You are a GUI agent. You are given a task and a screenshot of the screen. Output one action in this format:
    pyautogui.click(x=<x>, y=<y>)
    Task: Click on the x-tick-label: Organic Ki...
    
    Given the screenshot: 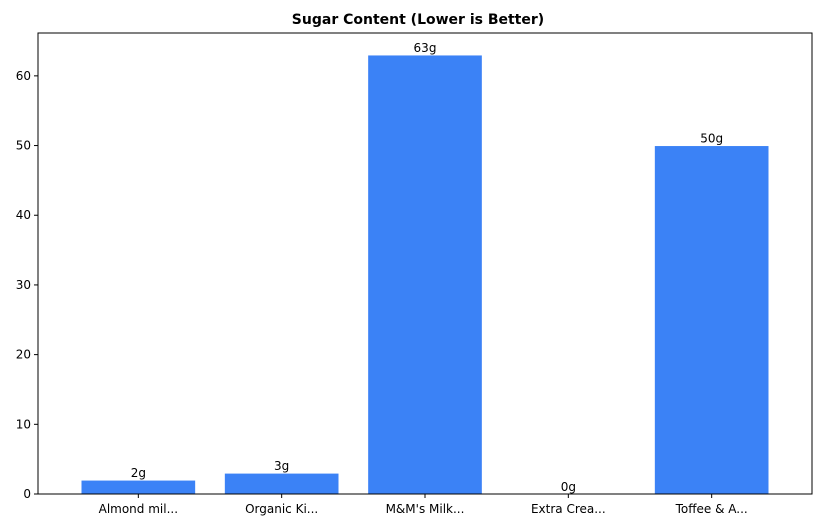 What is the action you would take?
    pyautogui.click(x=281, y=509)
    